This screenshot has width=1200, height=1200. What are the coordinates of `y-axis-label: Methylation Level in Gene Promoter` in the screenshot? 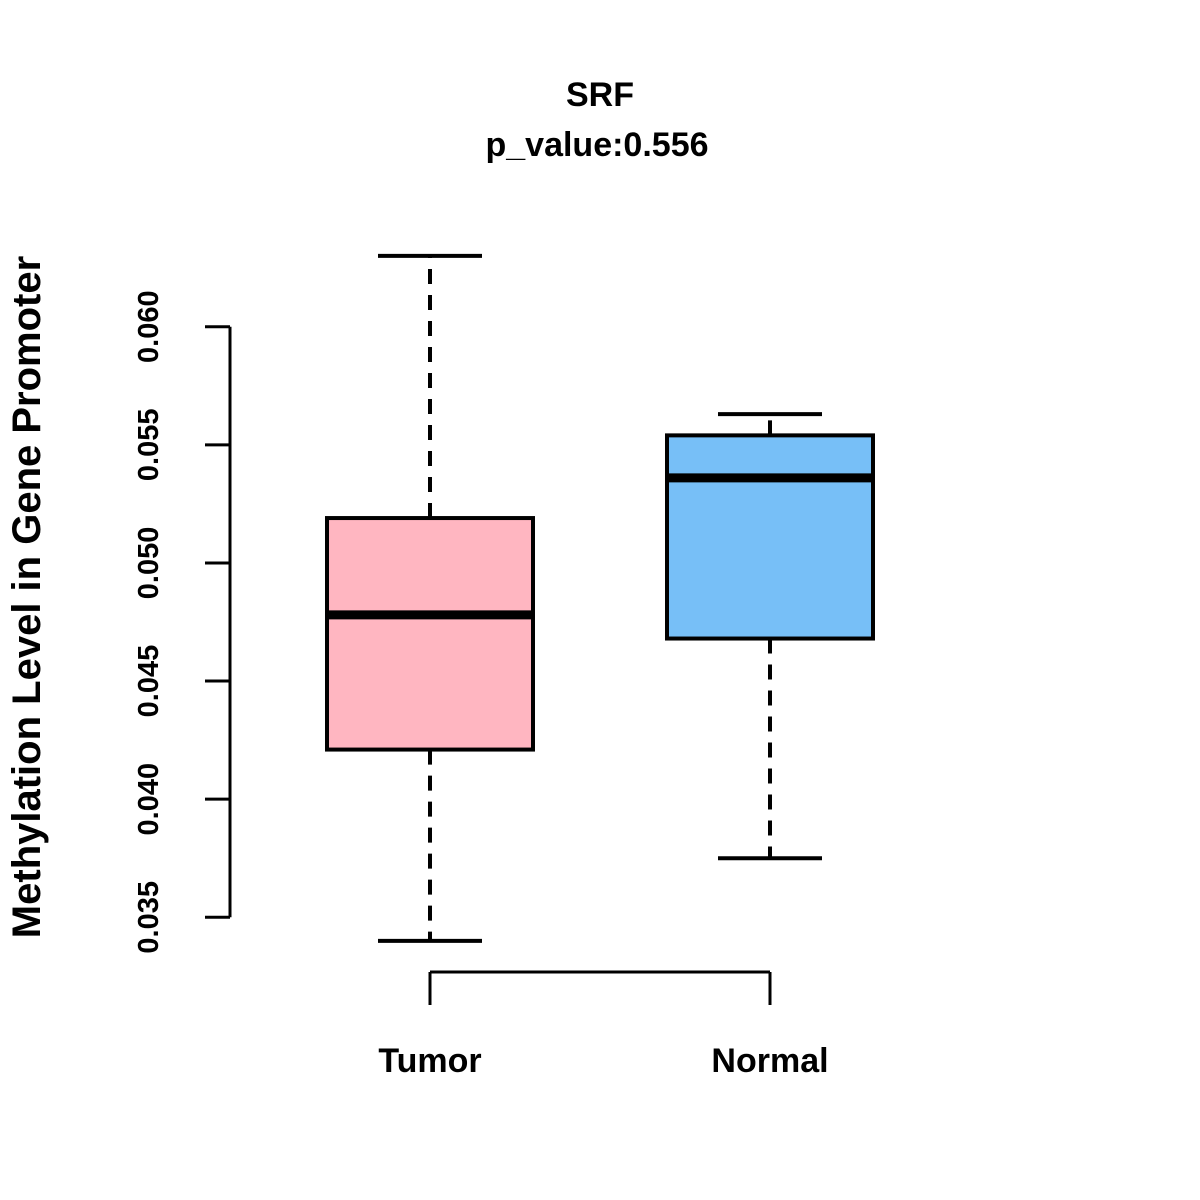 It's located at (27, 597).